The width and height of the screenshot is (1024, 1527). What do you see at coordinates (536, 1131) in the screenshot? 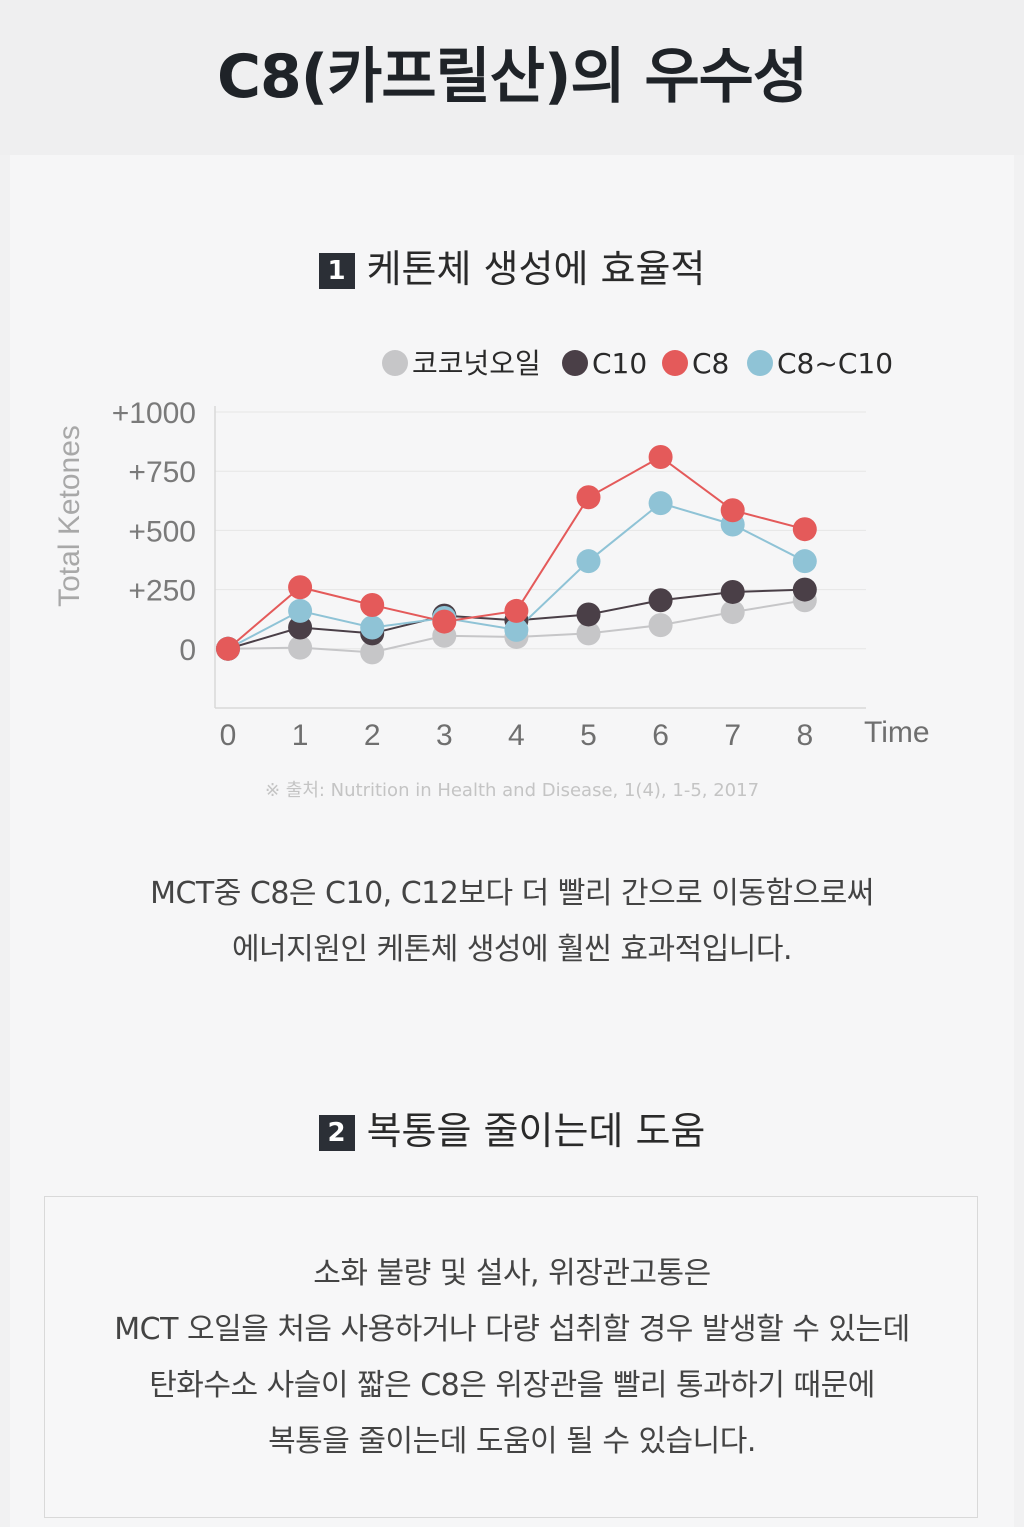
I see `section2-heading-text: 복통을 줄이는데 도움` at bounding box center [536, 1131].